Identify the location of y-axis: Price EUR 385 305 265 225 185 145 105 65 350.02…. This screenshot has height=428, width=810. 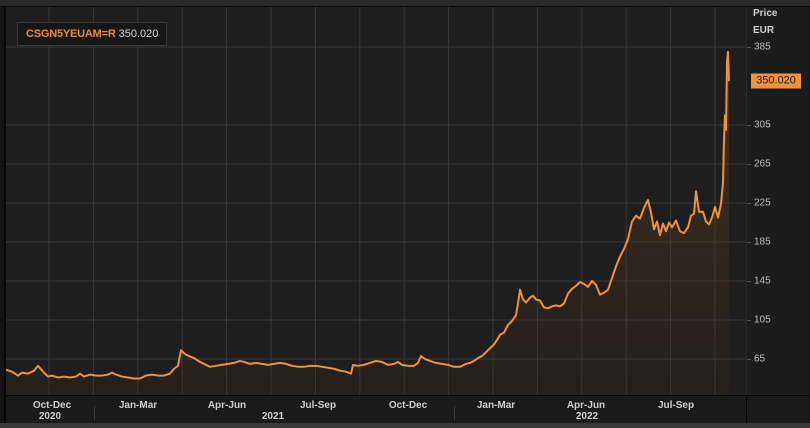
(777, 201).